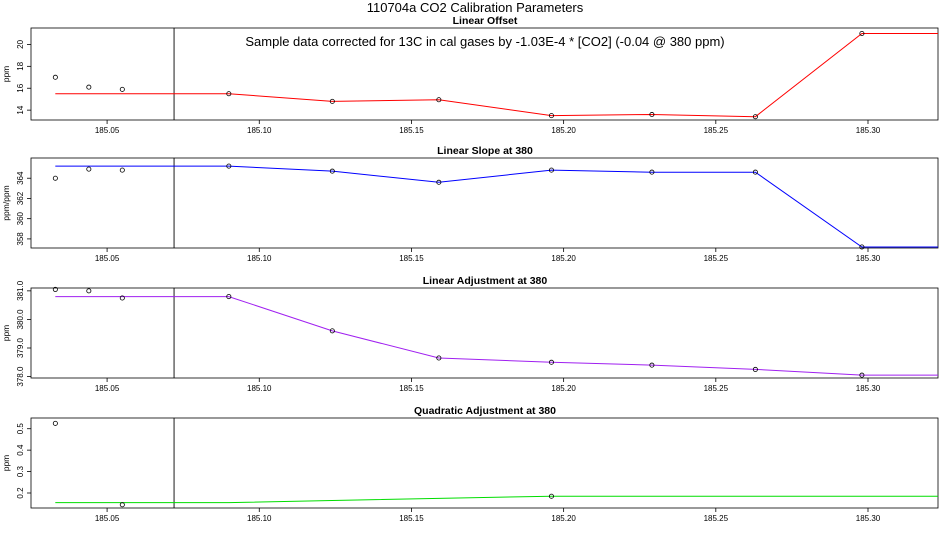  Describe the element at coordinates (20, 493) in the screenshot. I see `y-tick-label: 0.2` at that location.